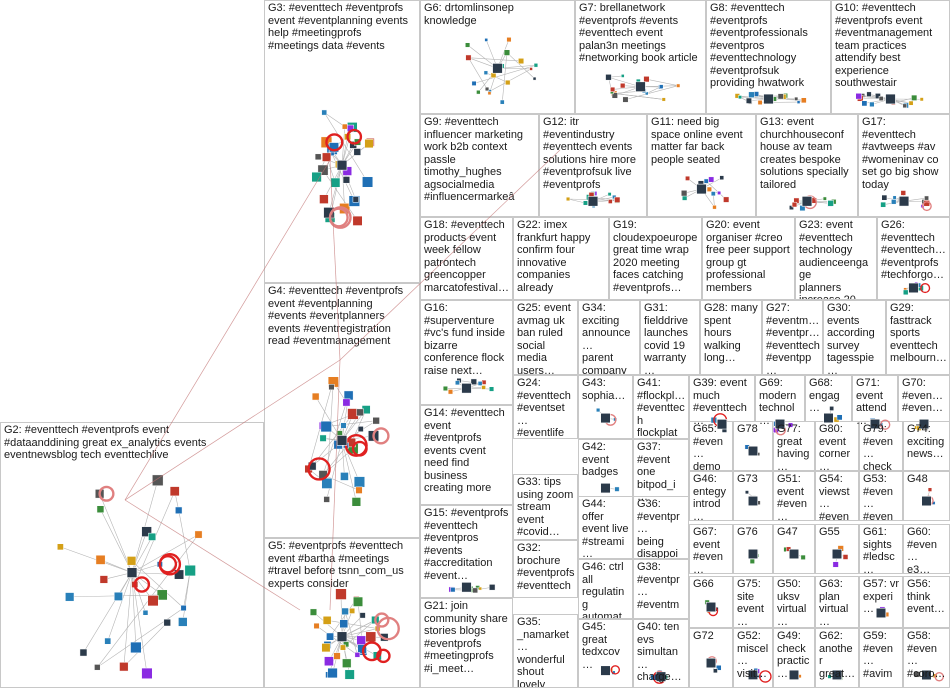 The width and height of the screenshot is (950, 688). I want to click on group-graph-g49, so click(795, 674).